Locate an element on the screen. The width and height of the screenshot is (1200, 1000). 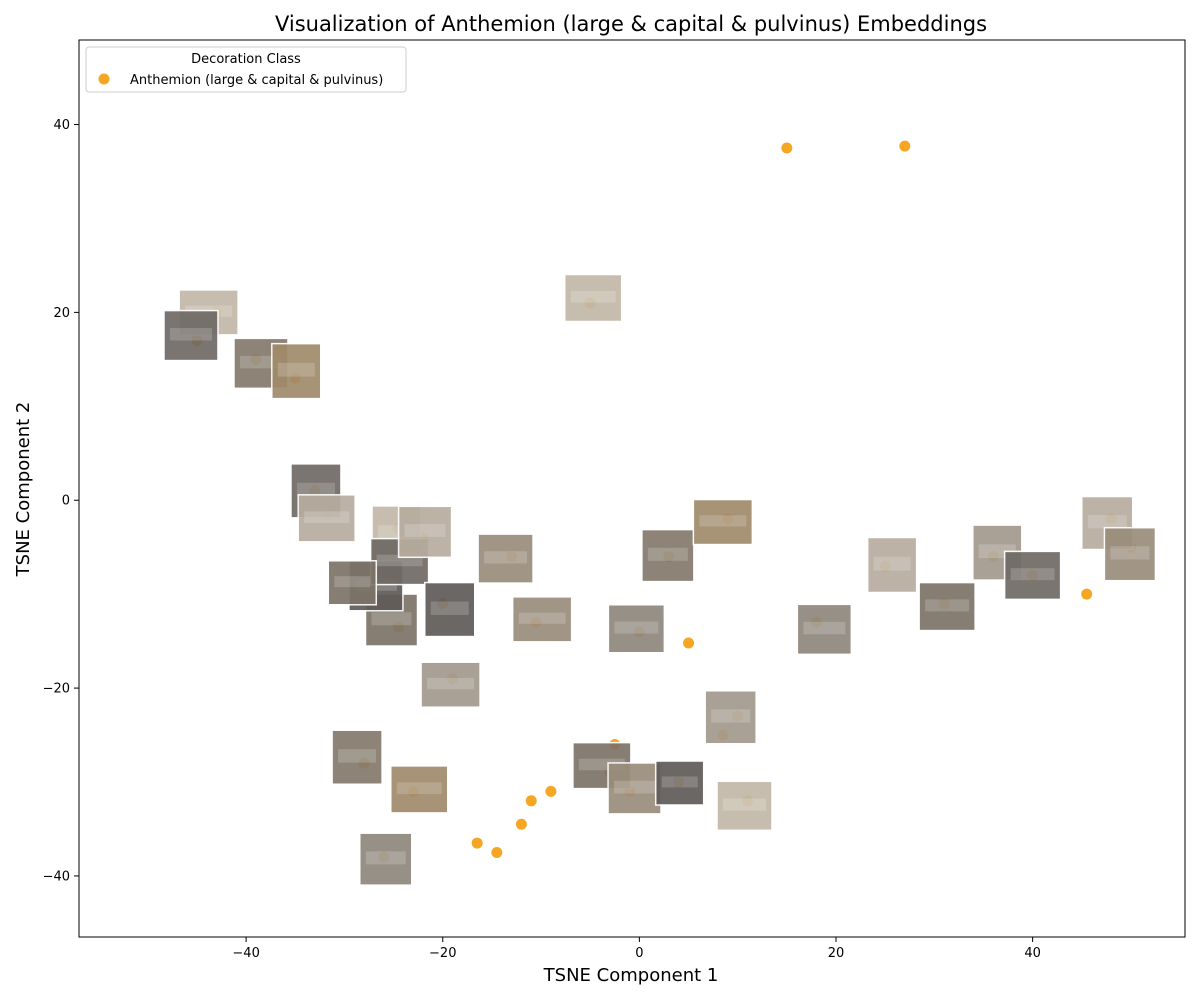
legend-box is located at coordinates (246, 69).